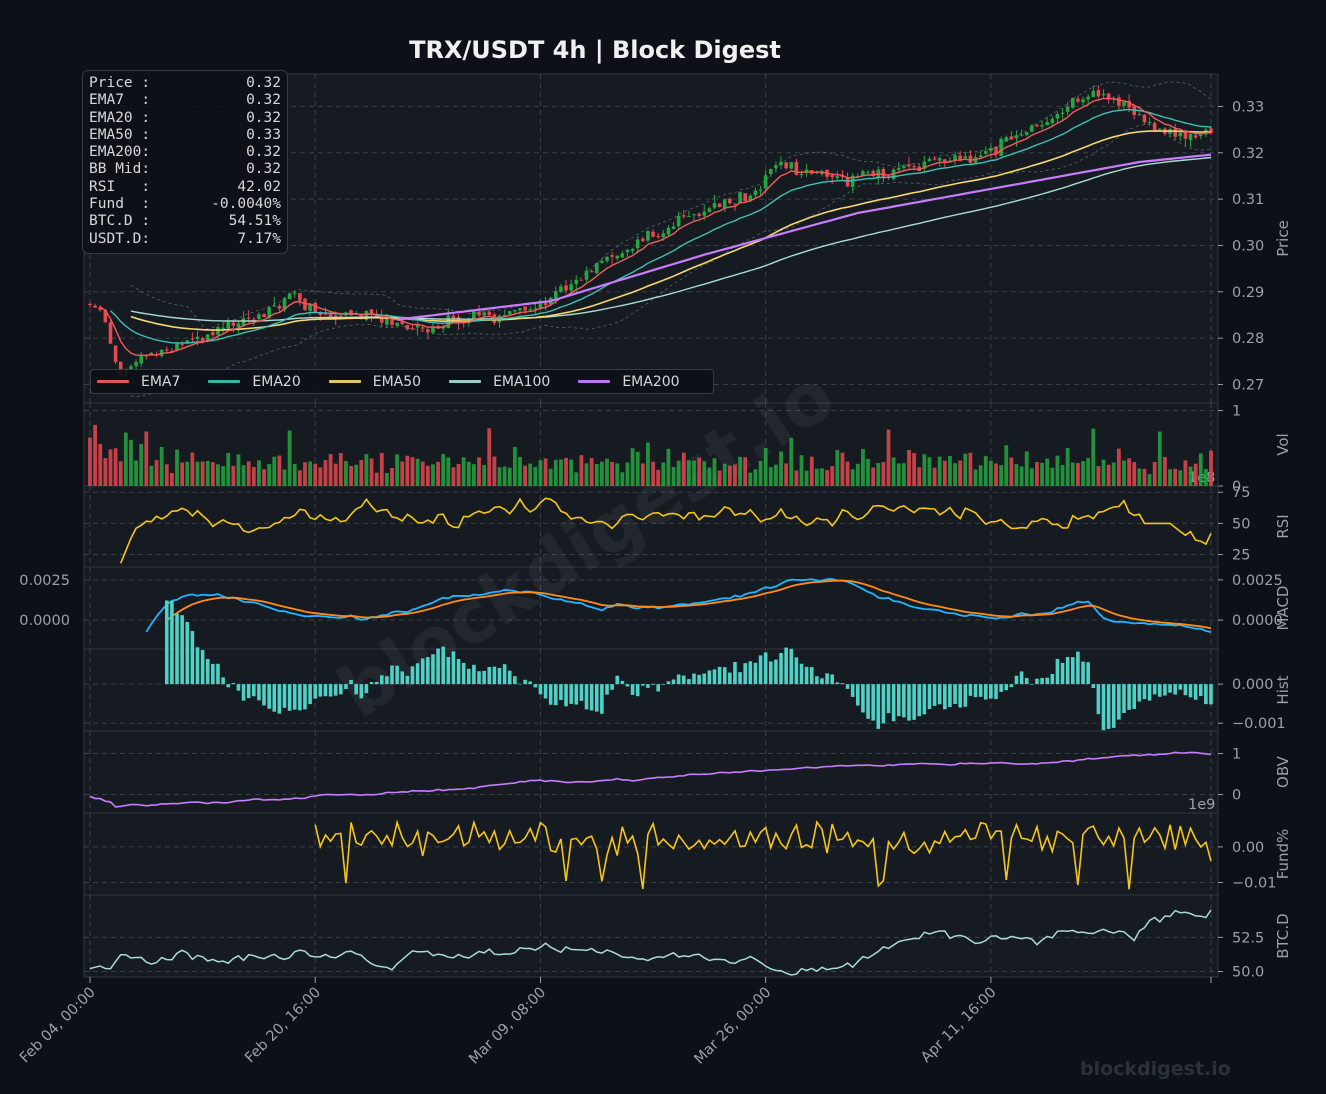 The width and height of the screenshot is (1326, 1094). I want to click on info-value: 0.32, so click(263, 117).